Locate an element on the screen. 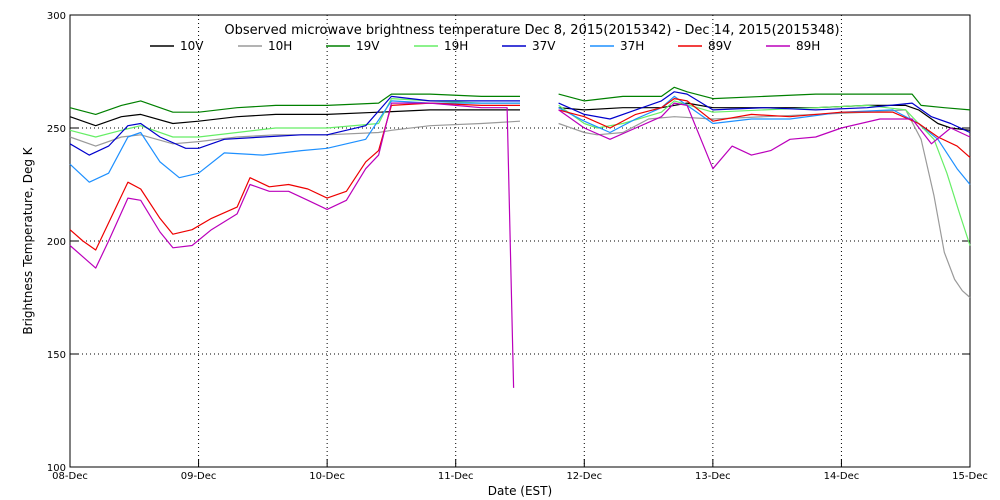 Image resolution: width=1000 pixels, height=500 pixels. legend-label-89v: 89V is located at coordinates (720, 46).